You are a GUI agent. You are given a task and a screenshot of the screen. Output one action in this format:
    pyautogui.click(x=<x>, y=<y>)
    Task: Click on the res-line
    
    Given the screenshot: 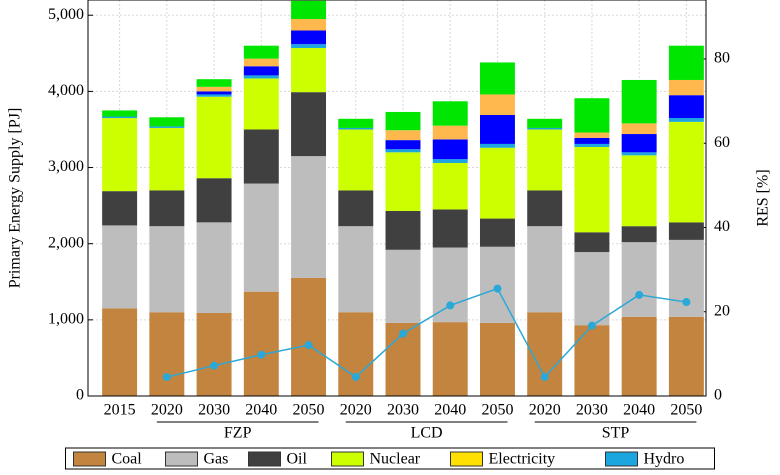 What is the action you would take?
    pyautogui.click(x=426, y=333)
    